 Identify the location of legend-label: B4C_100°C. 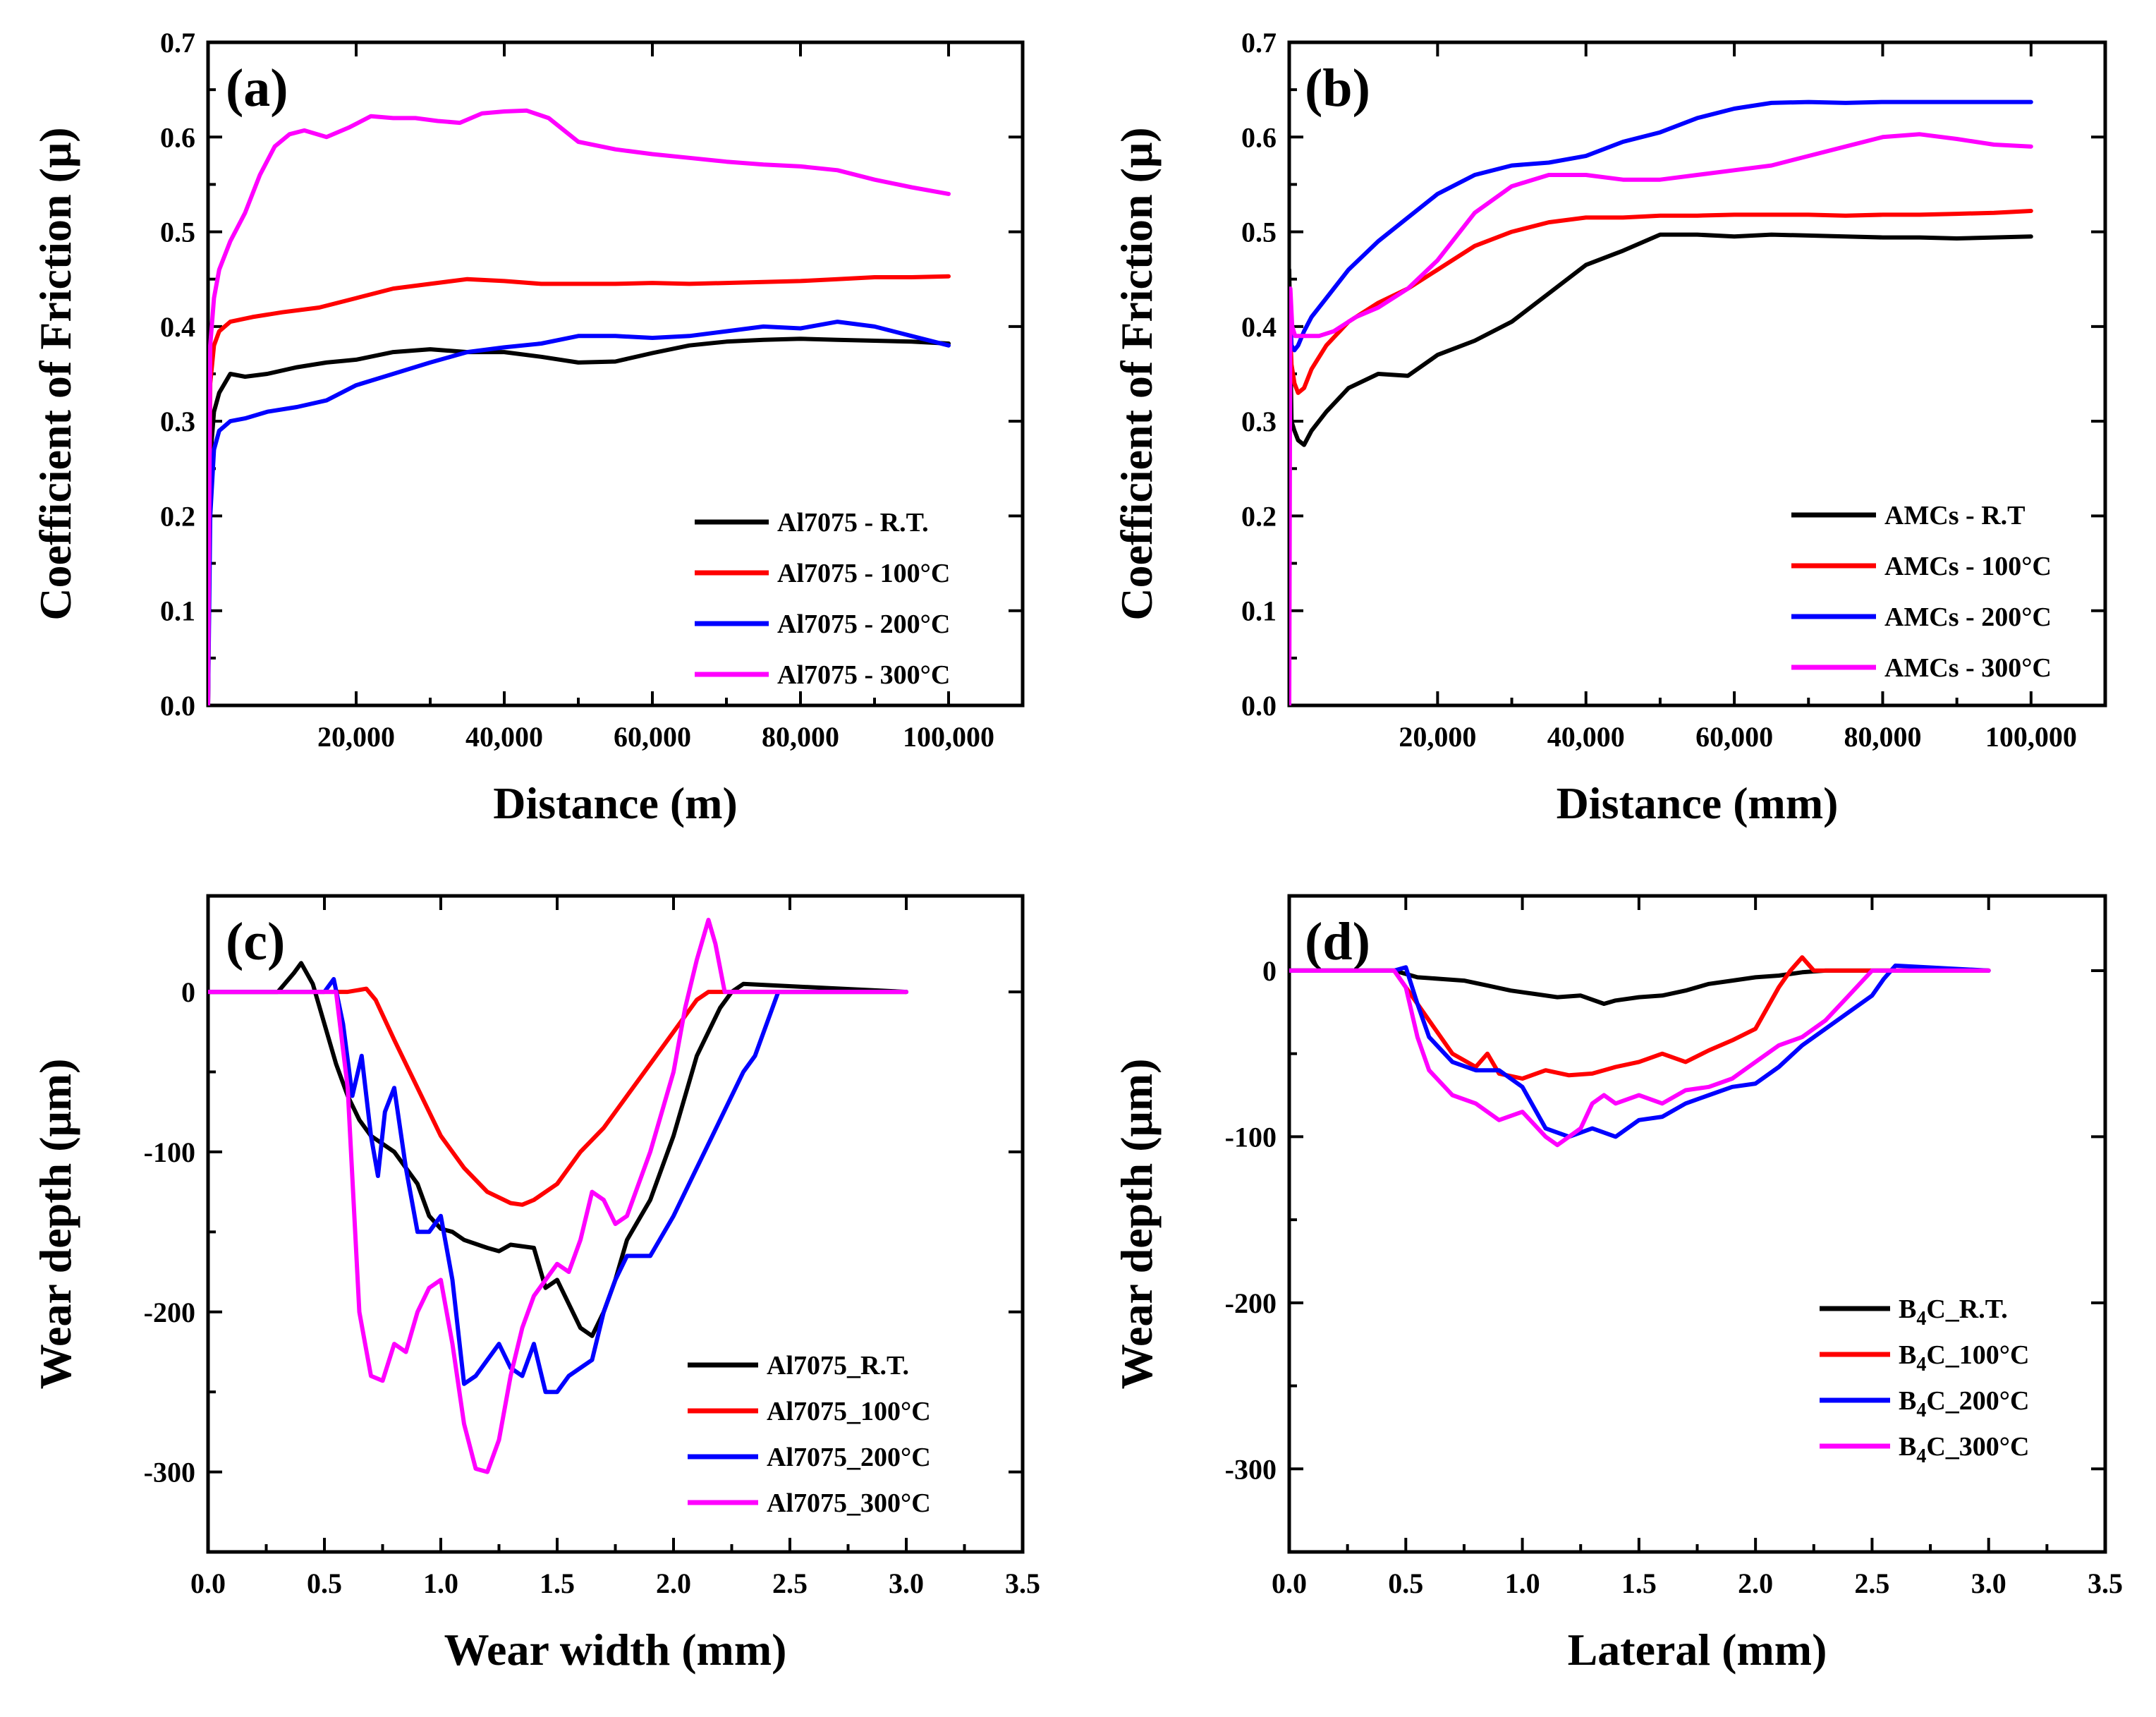
(1964, 1358).